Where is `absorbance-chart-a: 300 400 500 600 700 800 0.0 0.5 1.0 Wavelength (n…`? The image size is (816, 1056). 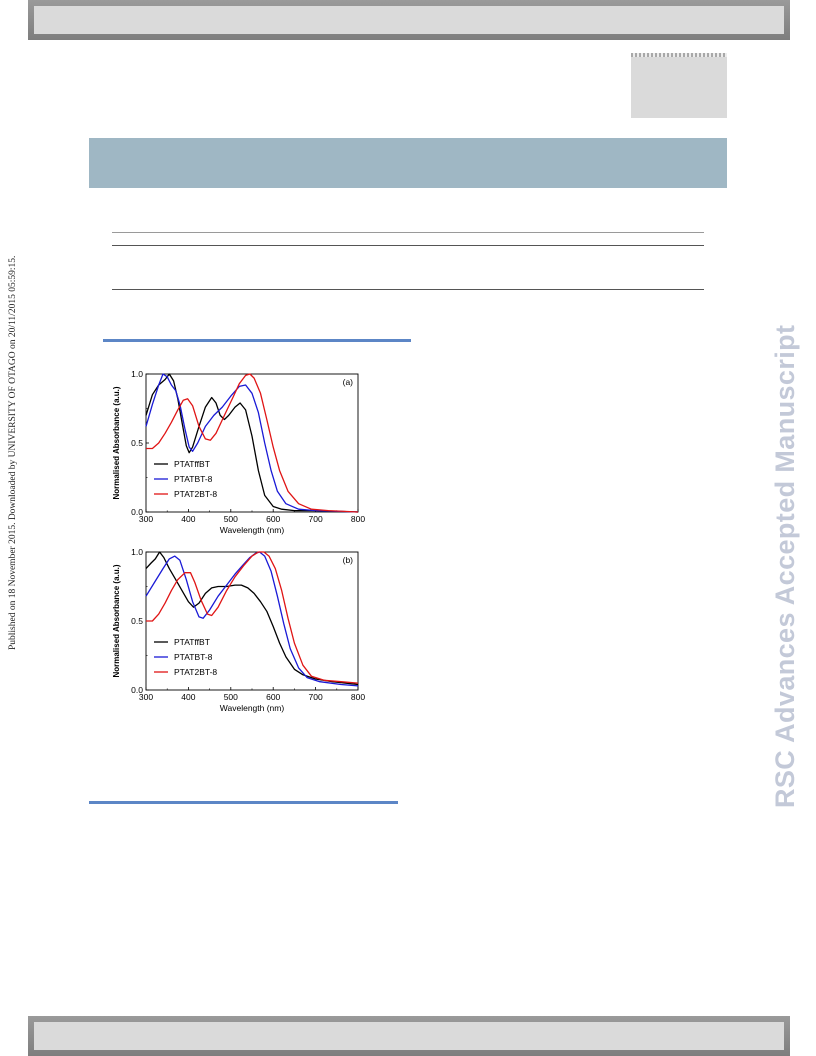
absorbance-chart-a: 300 400 500 600 700 800 0.0 0.5 1.0 Wavelength (n… is located at coordinates (238, 452).